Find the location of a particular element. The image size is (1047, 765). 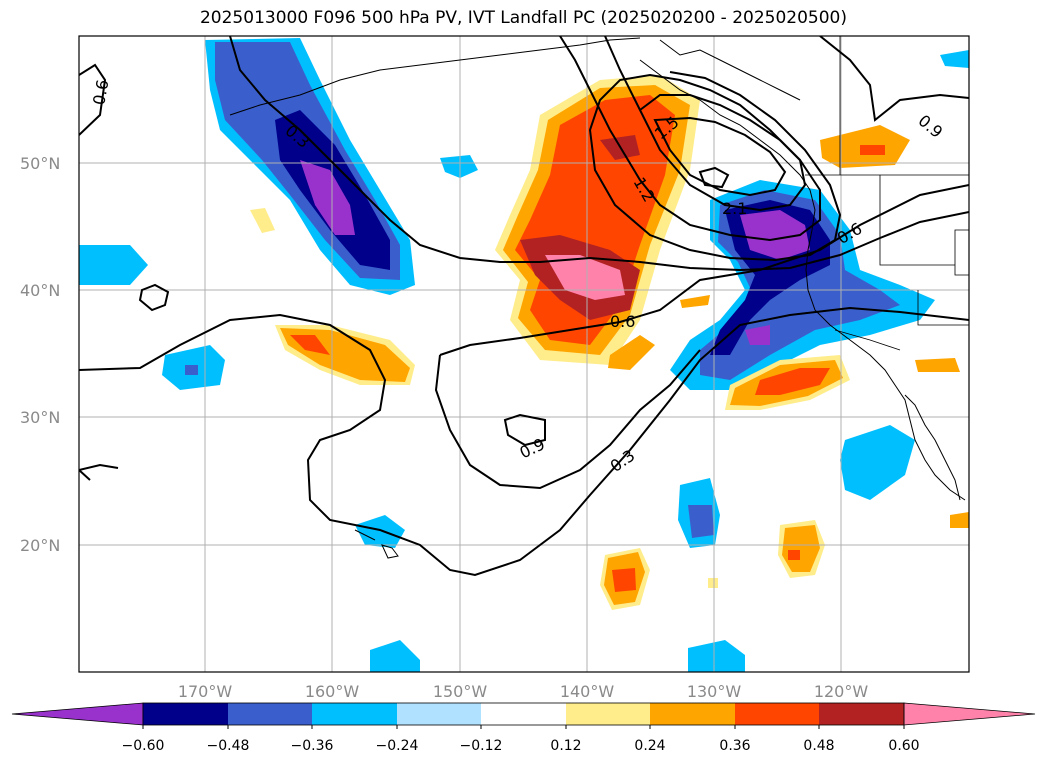

colorbar-ticks is located at coordinates (523, 727).